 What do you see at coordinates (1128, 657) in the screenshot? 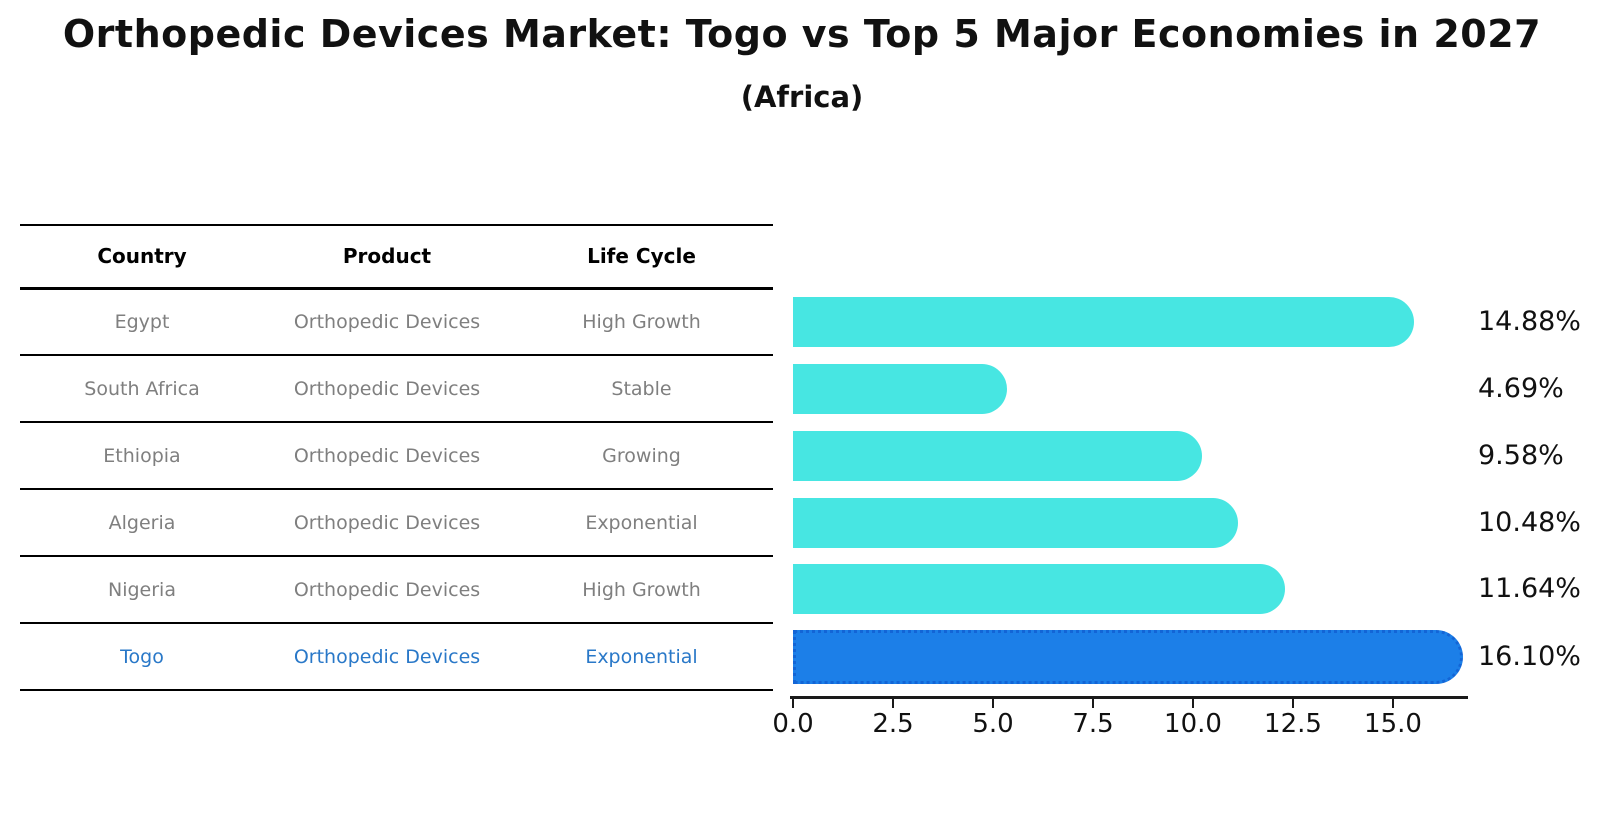
I see `bar-togo-highlighted` at bounding box center [1128, 657].